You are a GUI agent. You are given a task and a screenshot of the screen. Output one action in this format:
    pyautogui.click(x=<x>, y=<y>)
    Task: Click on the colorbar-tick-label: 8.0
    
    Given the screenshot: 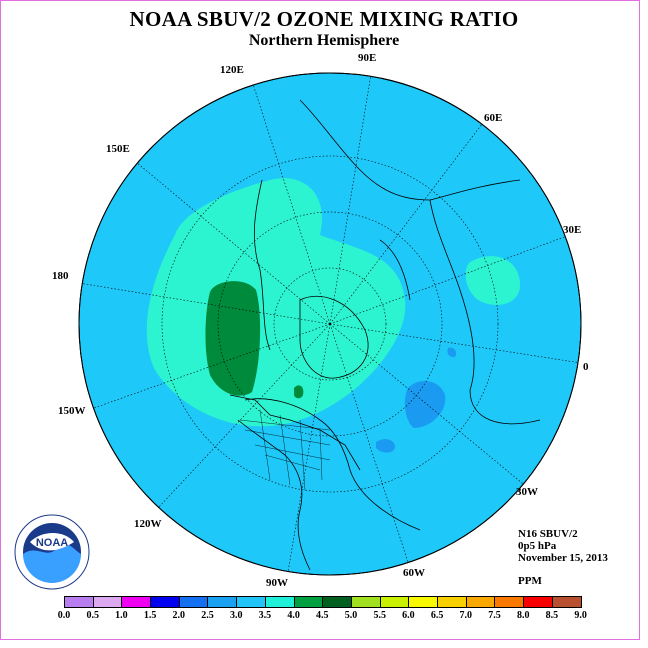 What is the action you would take?
    pyautogui.click(x=523, y=615)
    